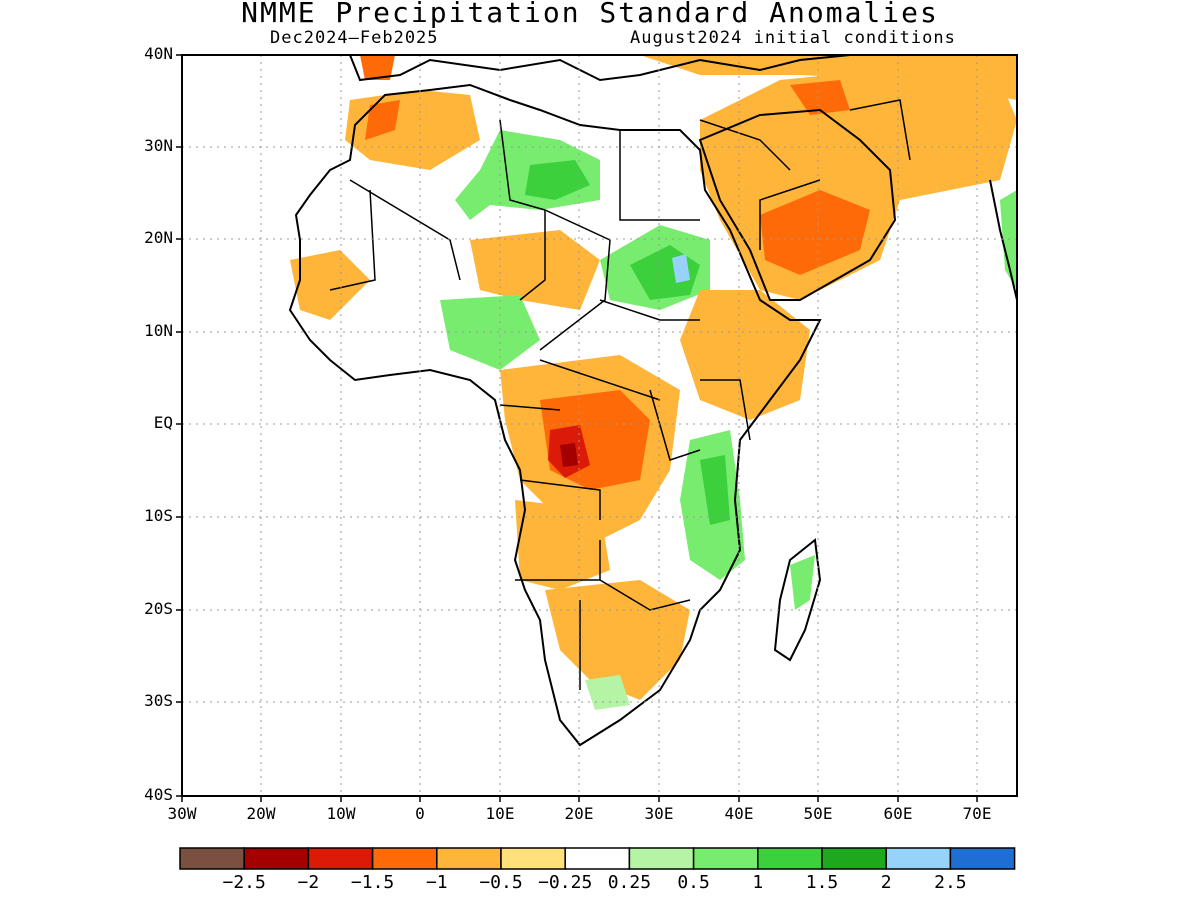 This screenshot has width=1200, height=900. I want to click on sahel-dry, so click(535, 270).